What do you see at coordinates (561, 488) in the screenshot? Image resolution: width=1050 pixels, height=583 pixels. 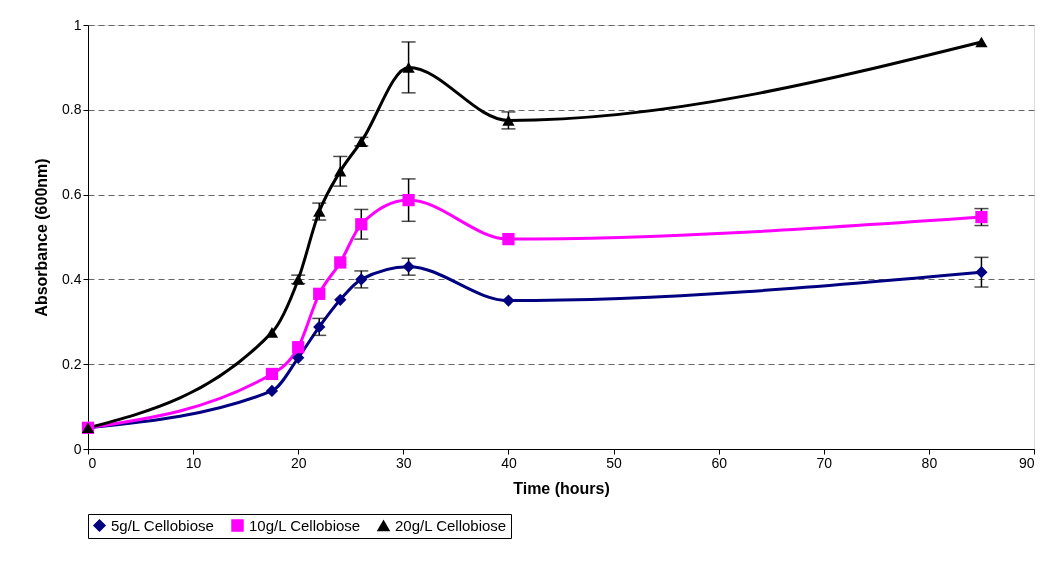 I see `x-axis-title: Time (hours)` at bounding box center [561, 488].